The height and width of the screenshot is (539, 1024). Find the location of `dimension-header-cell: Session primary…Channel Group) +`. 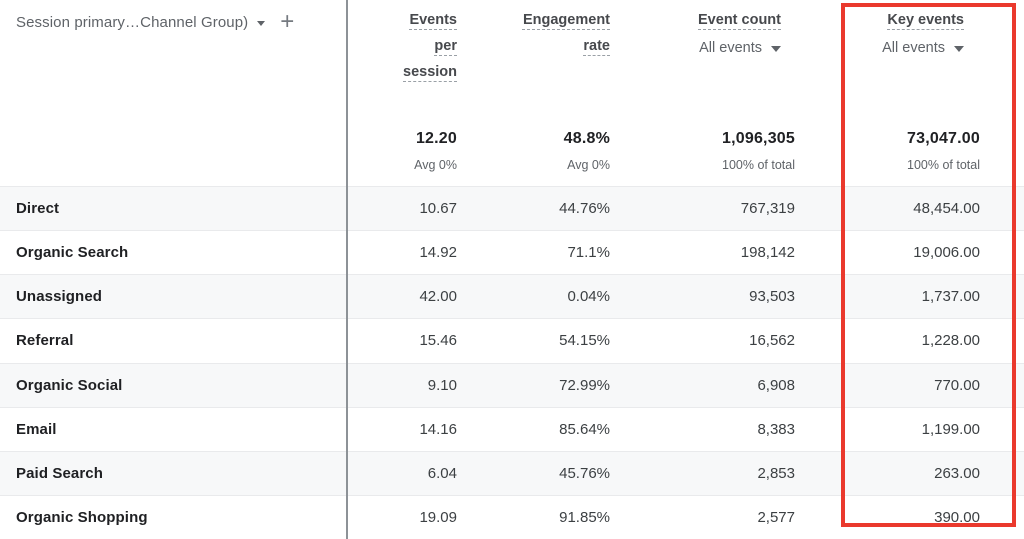

dimension-header-cell: Session primary…Channel Group) + is located at coordinates (173, 93).